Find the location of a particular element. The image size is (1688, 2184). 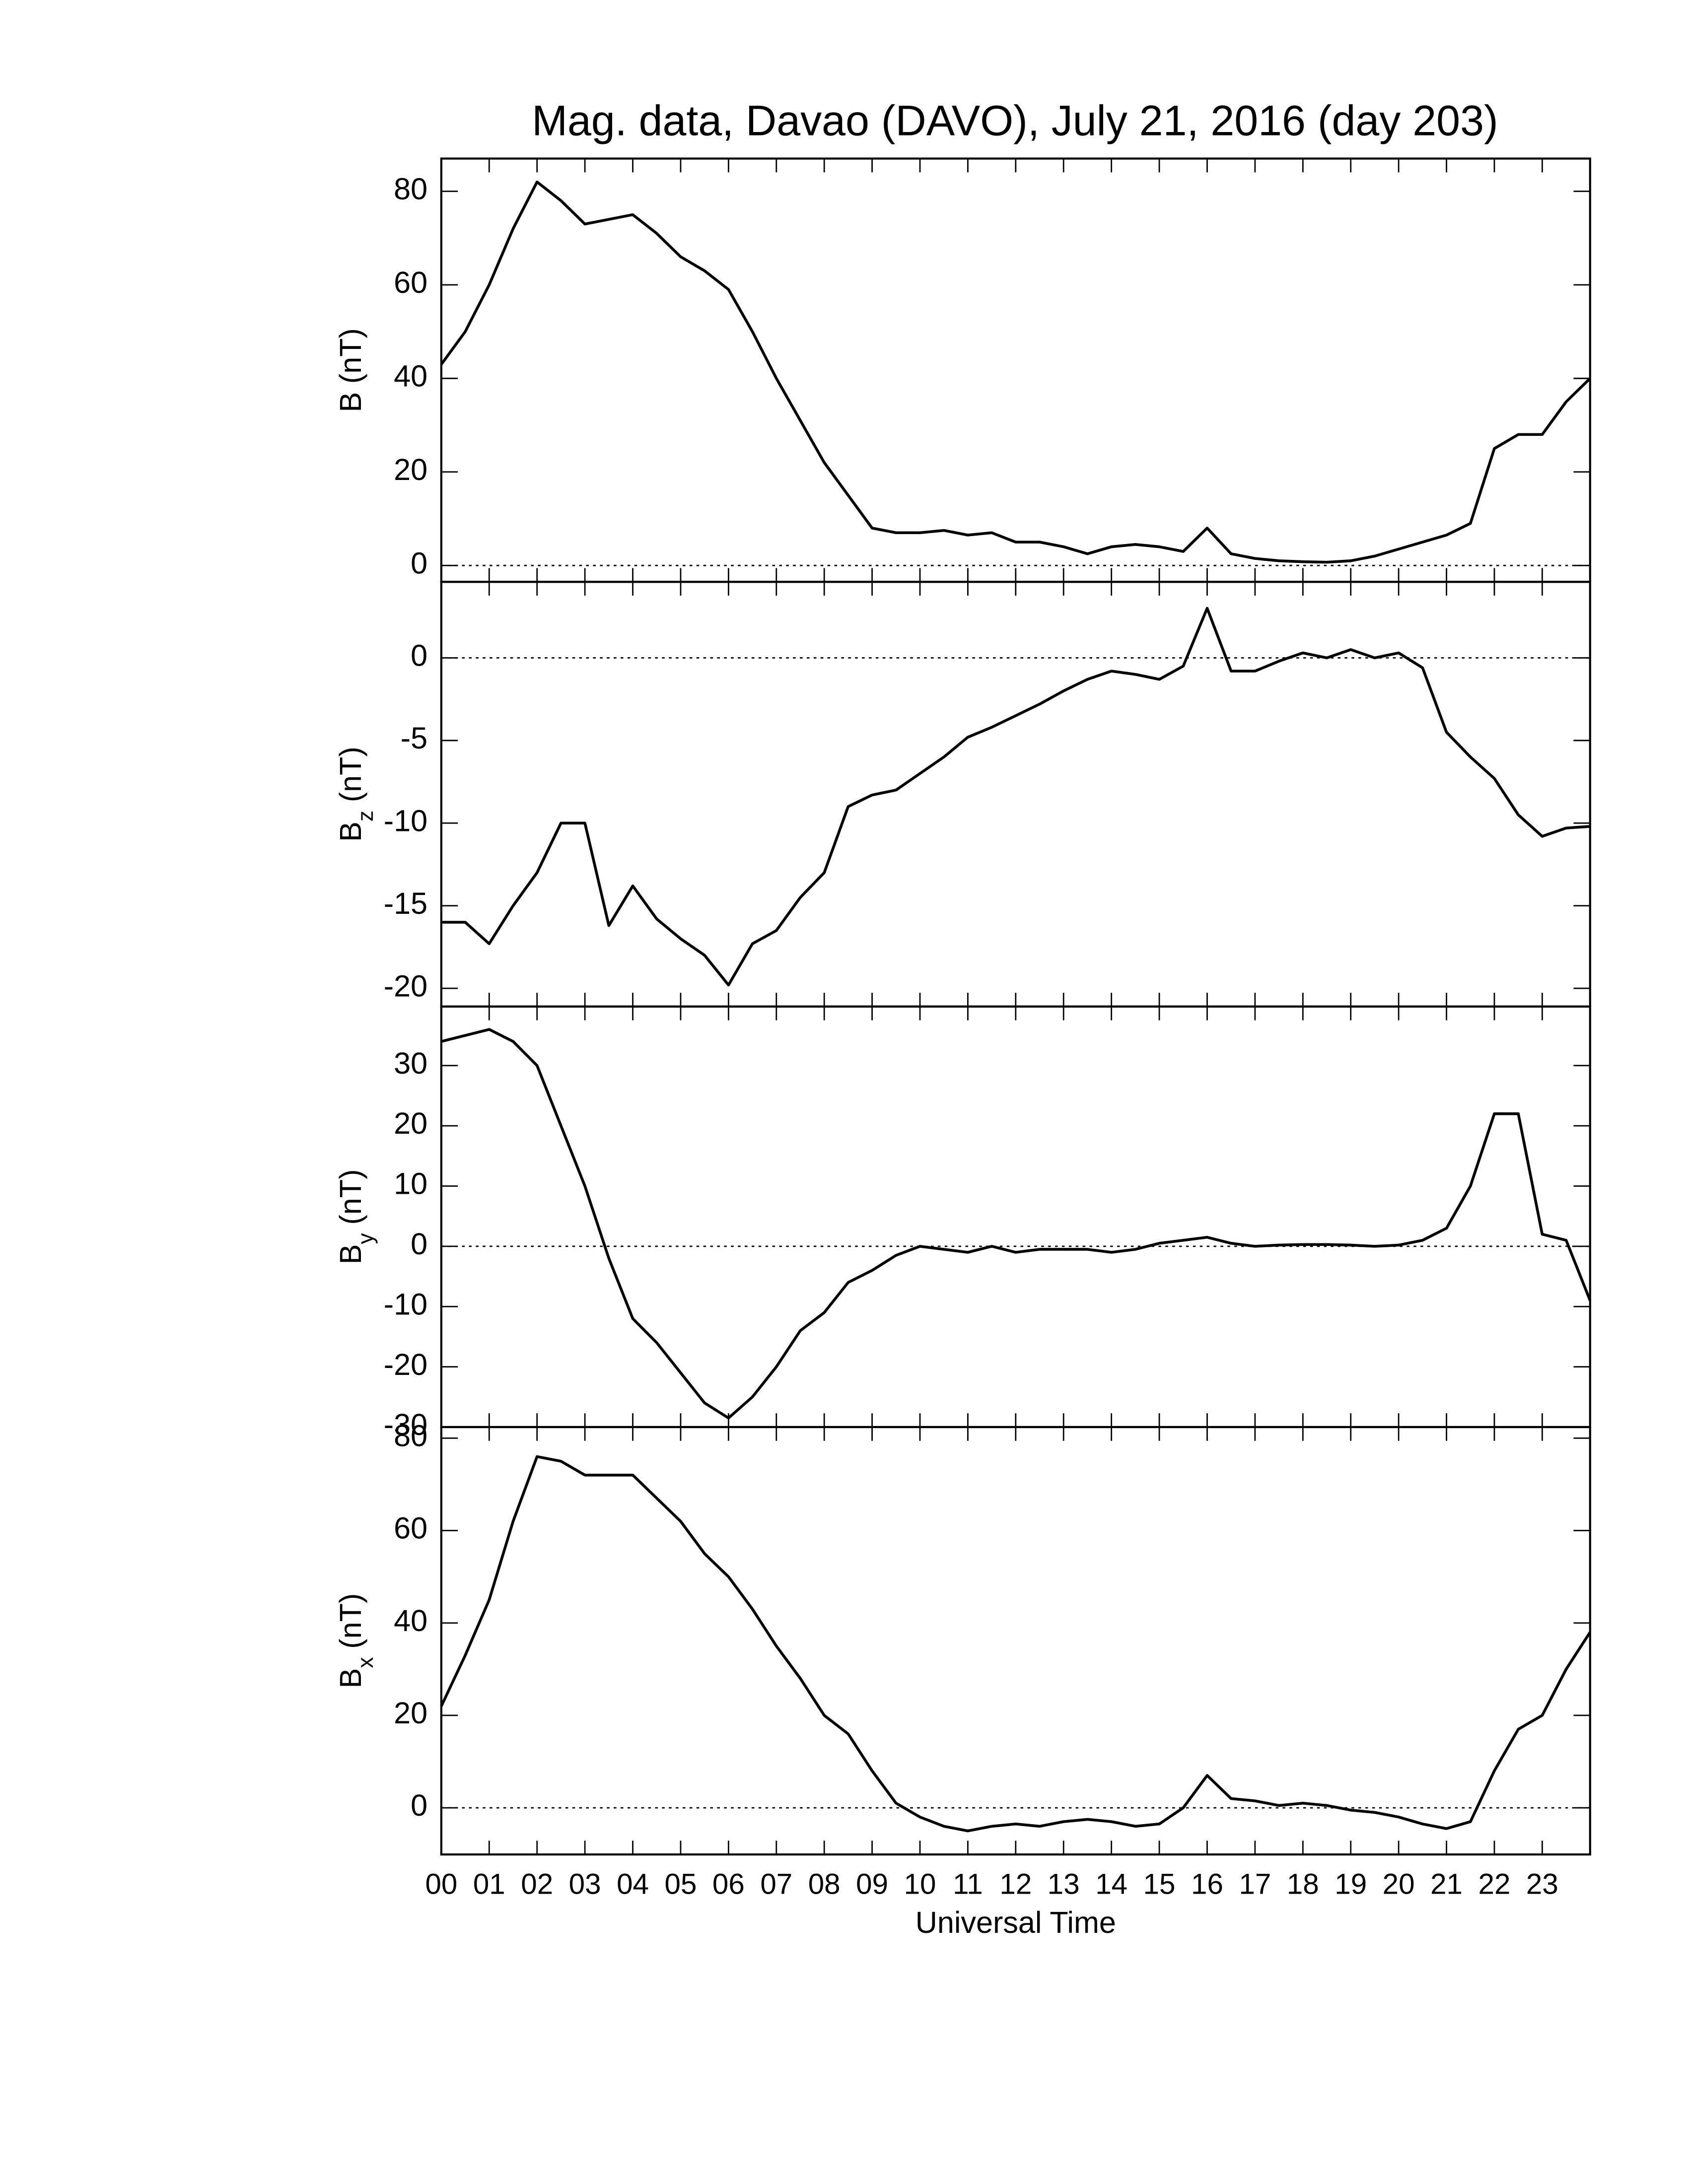

x-tick-label: 03 is located at coordinates (585, 1884).